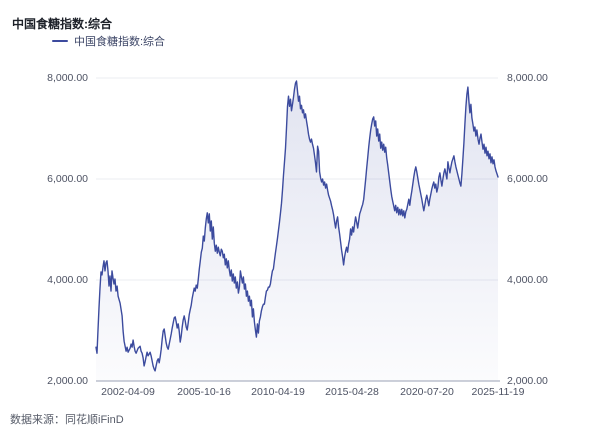 The image size is (600, 439). What do you see at coordinates (278, 392) in the screenshot?
I see `x-axis-tick-label: 2010-04-19` at bounding box center [278, 392].